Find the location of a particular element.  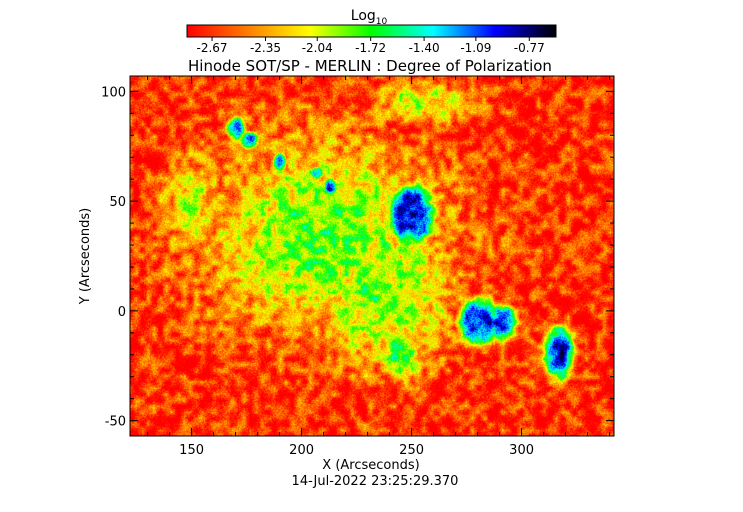

colorbar-tick-label: -2.67 is located at coordinates (212, 48).